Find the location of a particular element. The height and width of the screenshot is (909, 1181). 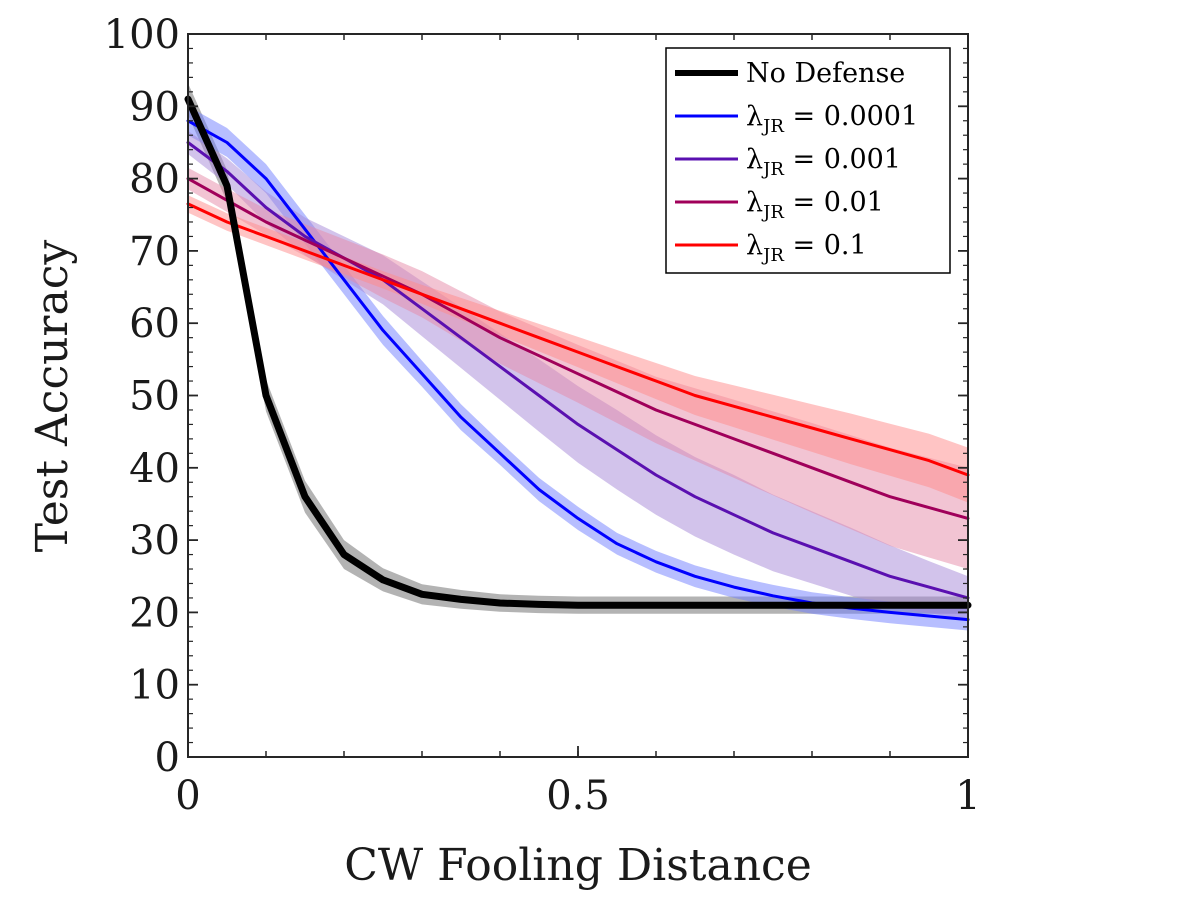

y-tick-label: 90 is located at coordinates (154, 107).